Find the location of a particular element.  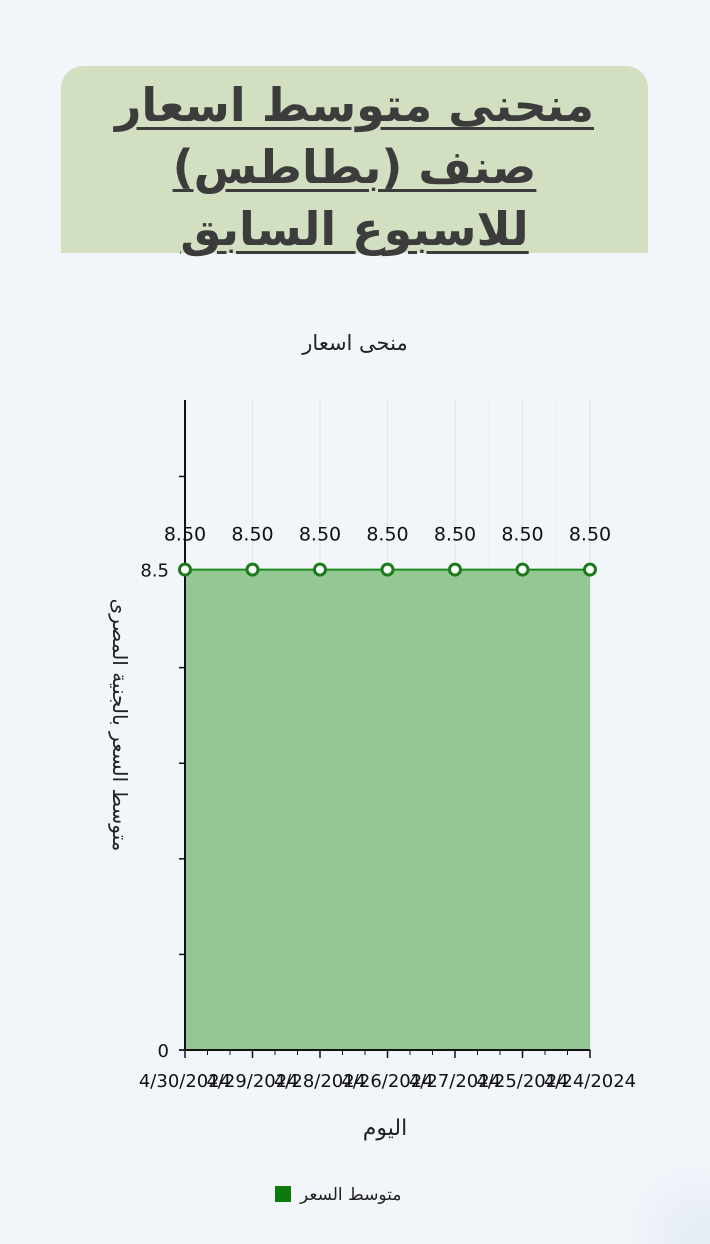

y-tick-label: 8.5 is located at coordinates (154, 571).